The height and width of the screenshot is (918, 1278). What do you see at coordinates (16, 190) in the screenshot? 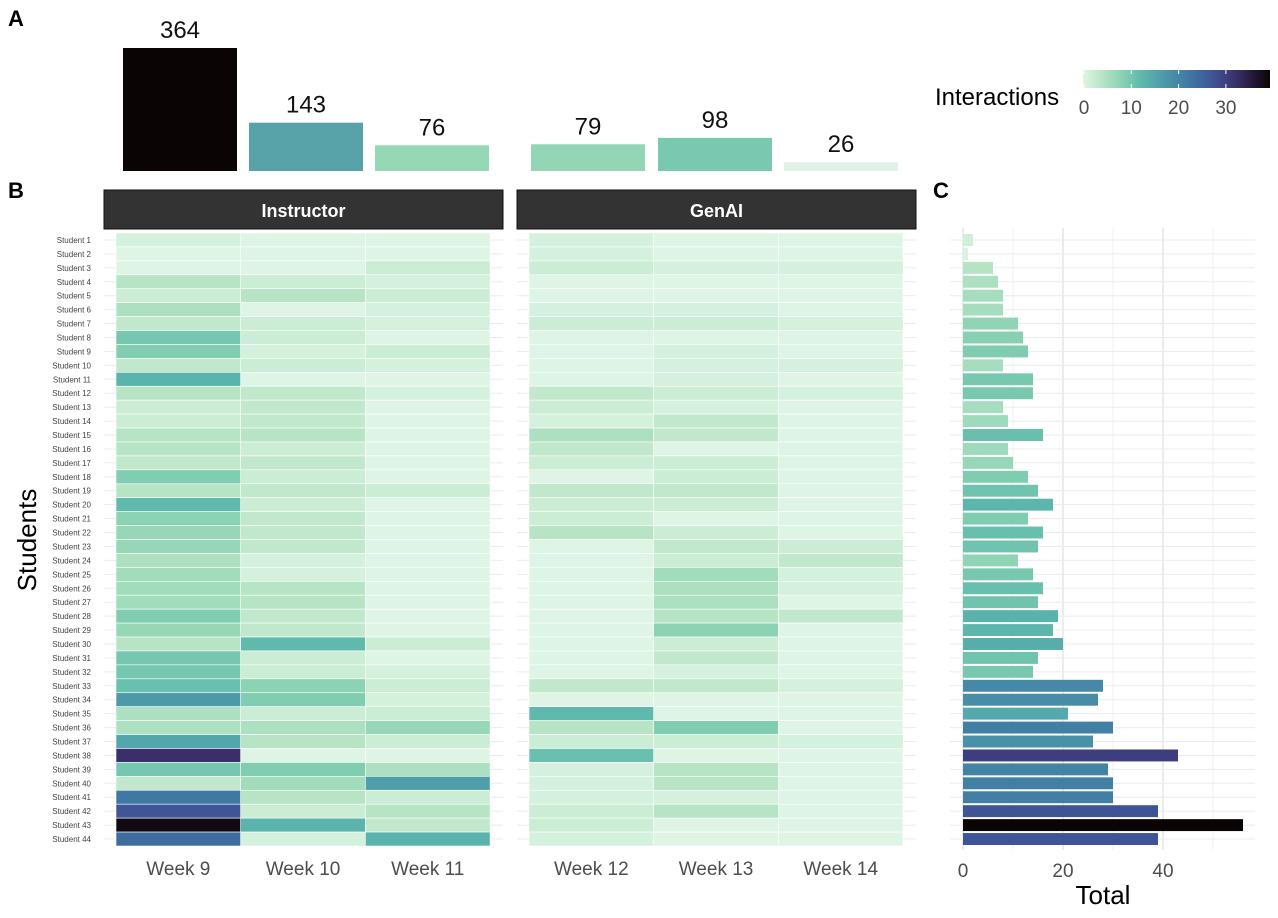
I see `panel-letter-b: B` at bounding box center [16, 190].